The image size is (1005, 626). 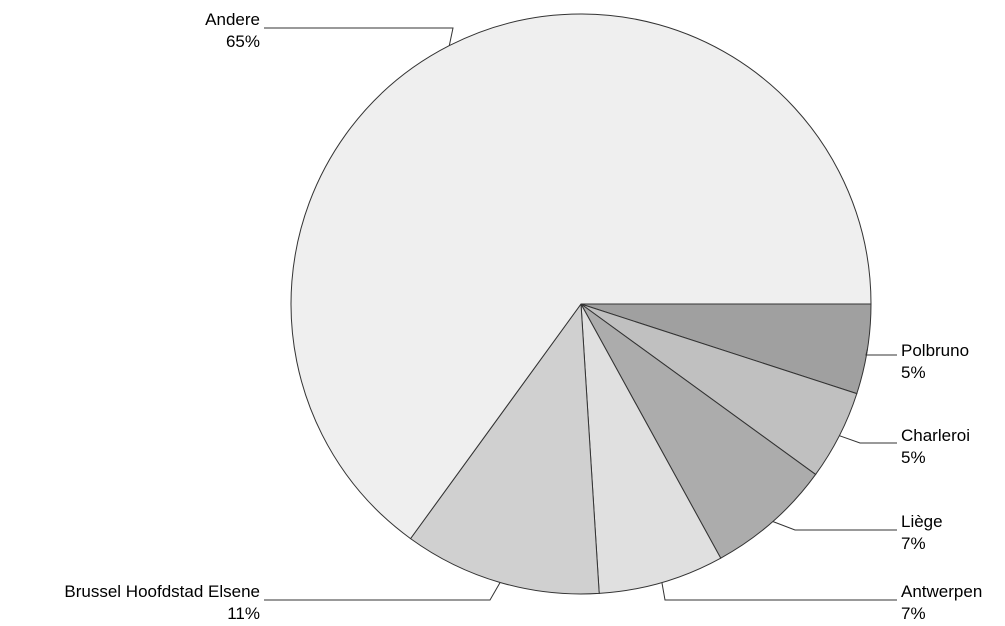 I want to click on slice-value-antwerpen: 7%, so click(x=913, y=613).